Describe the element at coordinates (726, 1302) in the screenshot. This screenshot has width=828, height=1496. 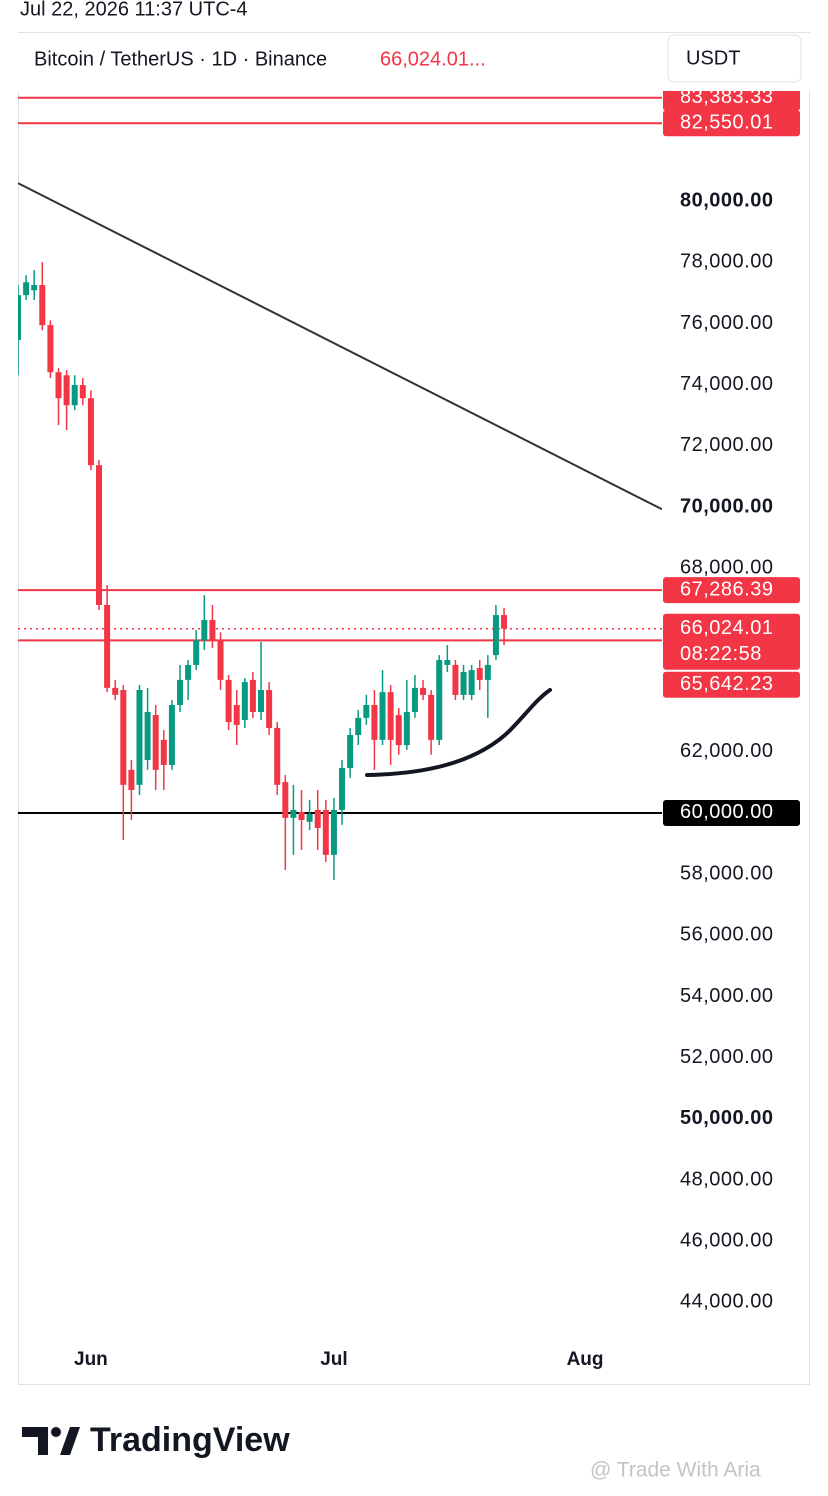
I see `y-tick-label: 44,000.00` at that location.